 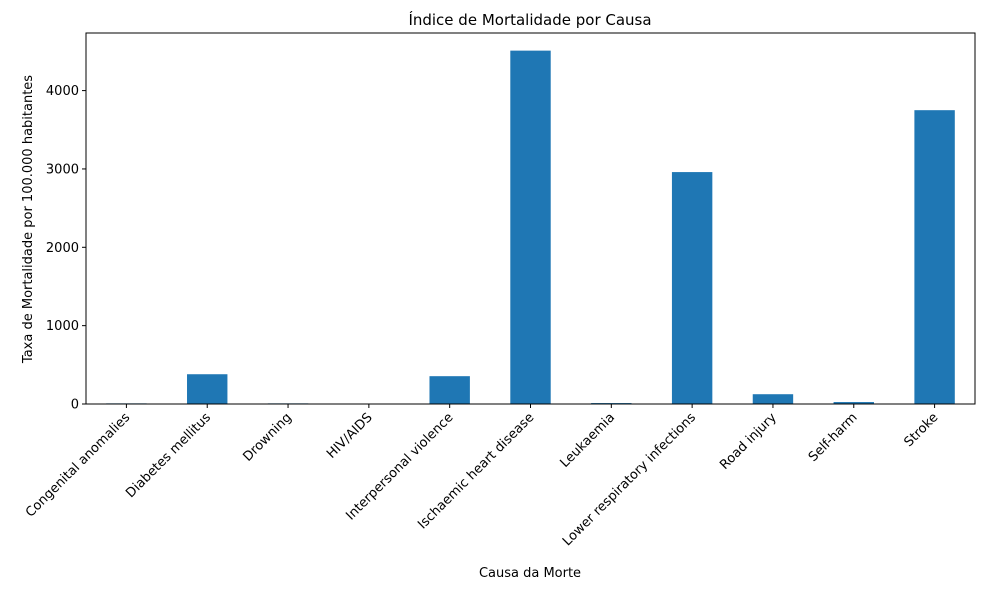 What do you see at coordinates (267, 437) in the screenshot?
I see `x-tick-label: Drowning` at bounding box center [267, 437].